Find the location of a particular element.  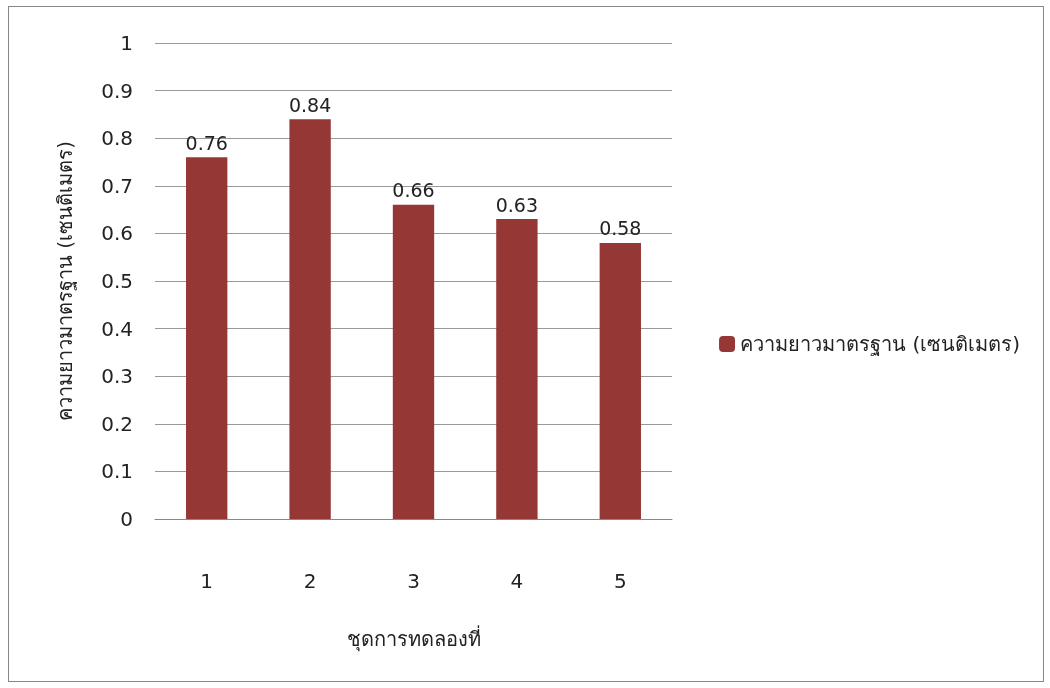

x-axis-title: ชุดการทดลองที่ is located at coordinates (413, 638).